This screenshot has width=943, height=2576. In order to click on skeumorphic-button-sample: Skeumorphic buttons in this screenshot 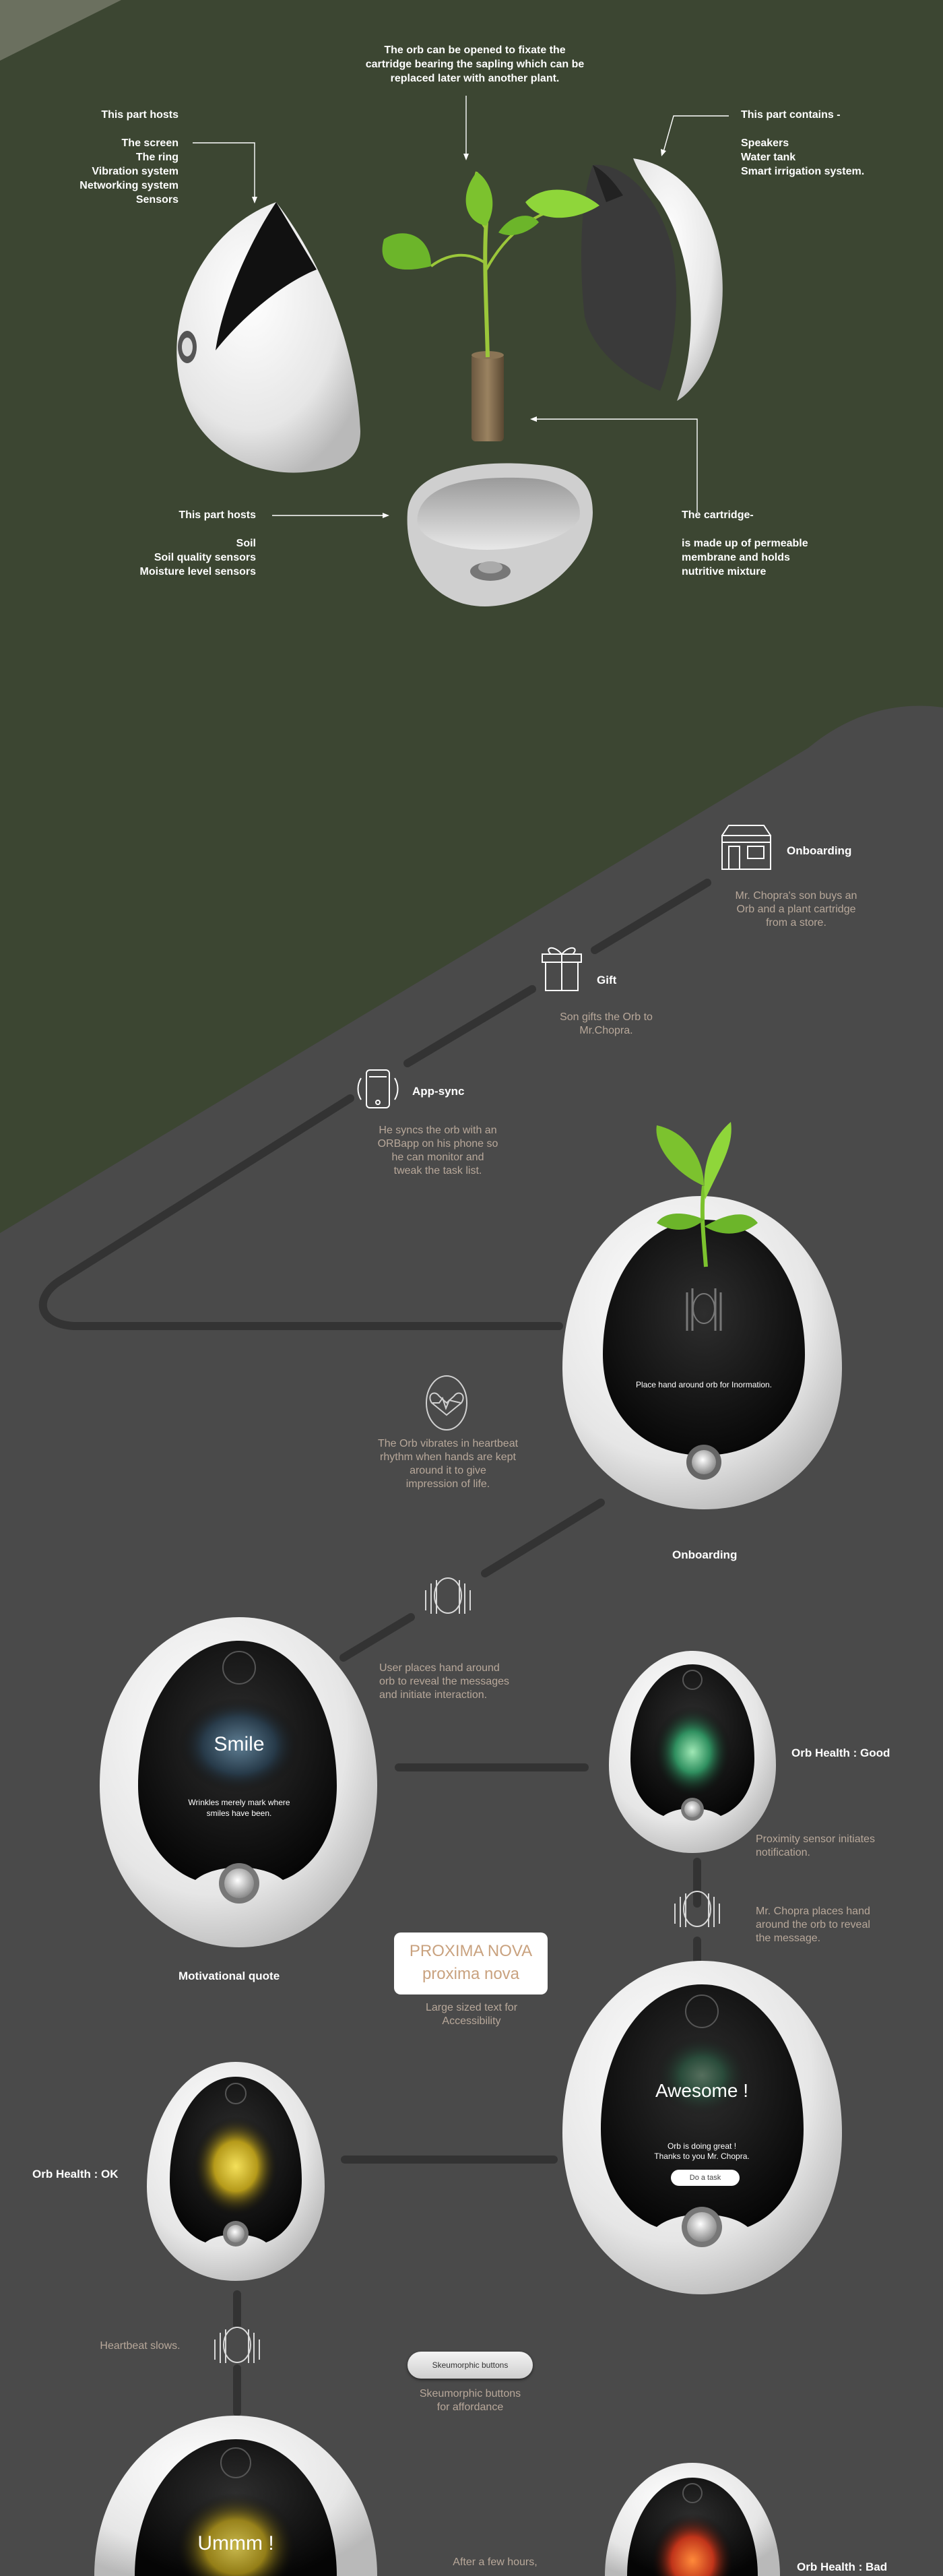, I will do `click(471, 2365)`.